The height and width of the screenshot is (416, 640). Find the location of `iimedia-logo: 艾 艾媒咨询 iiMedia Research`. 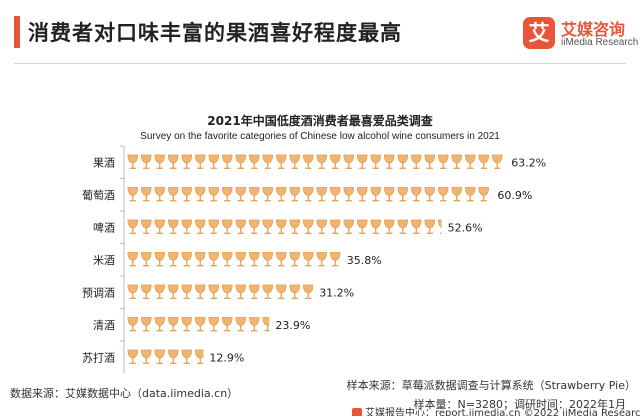

iimedia-logo: 艾 艾媒咨询 iiMedia Research is located at coordinates (580, 34).